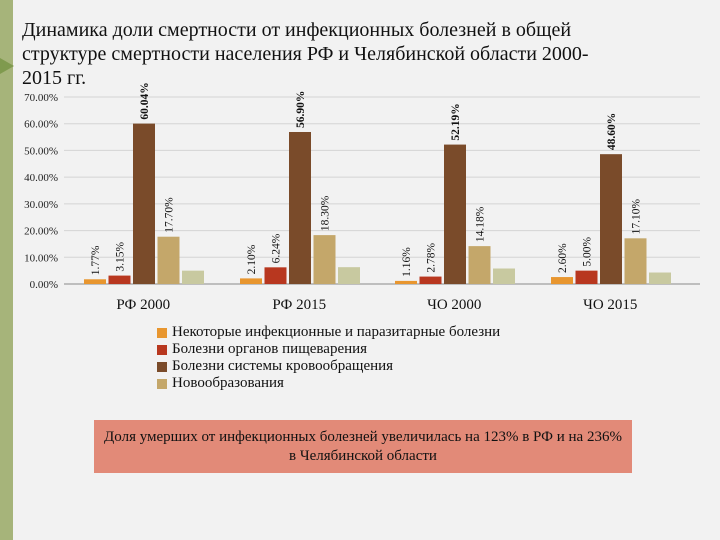 Image resolution: width=720 pixels, height=540 pixels. Describe the element at coordinates (121, 256) in the screenshot. I see `data-label: 3.15%` at that location.